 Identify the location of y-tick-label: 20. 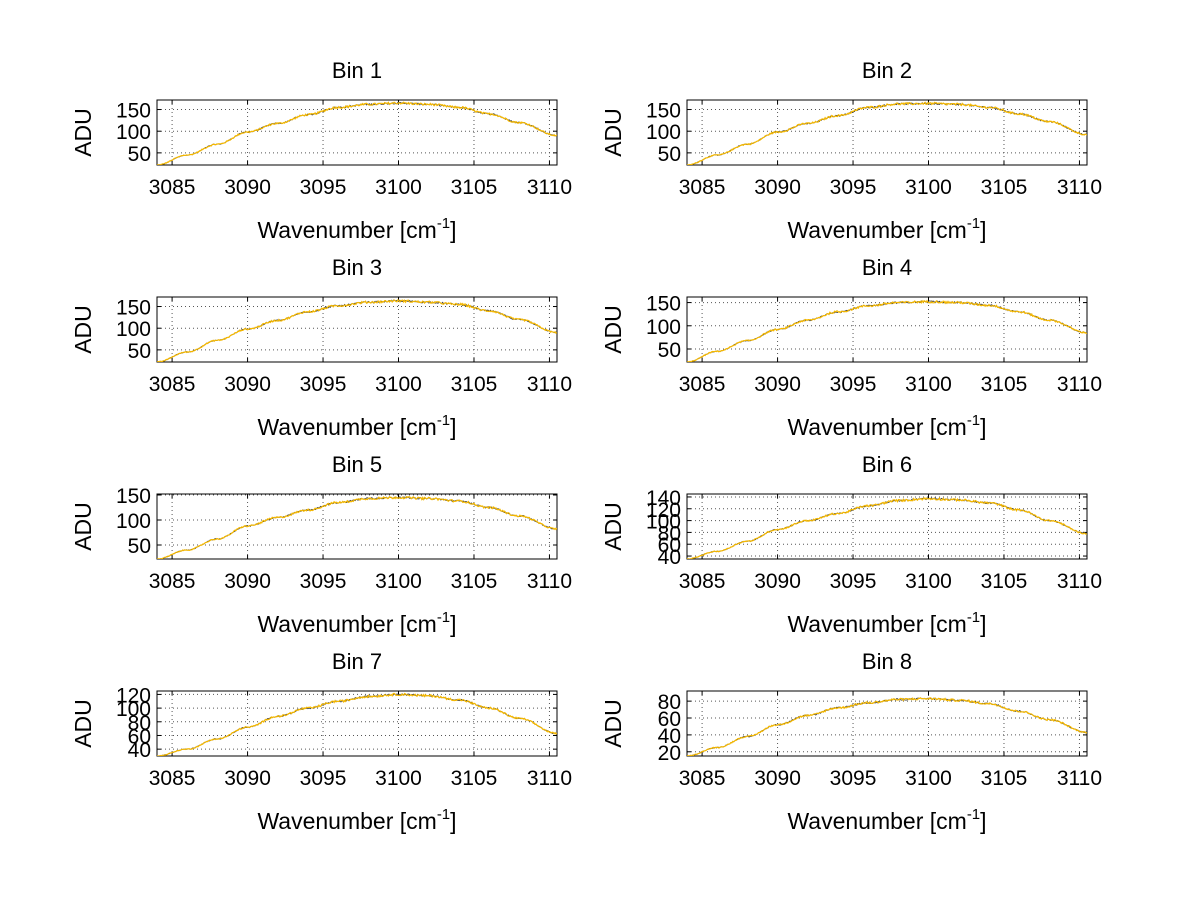
(669, 753).